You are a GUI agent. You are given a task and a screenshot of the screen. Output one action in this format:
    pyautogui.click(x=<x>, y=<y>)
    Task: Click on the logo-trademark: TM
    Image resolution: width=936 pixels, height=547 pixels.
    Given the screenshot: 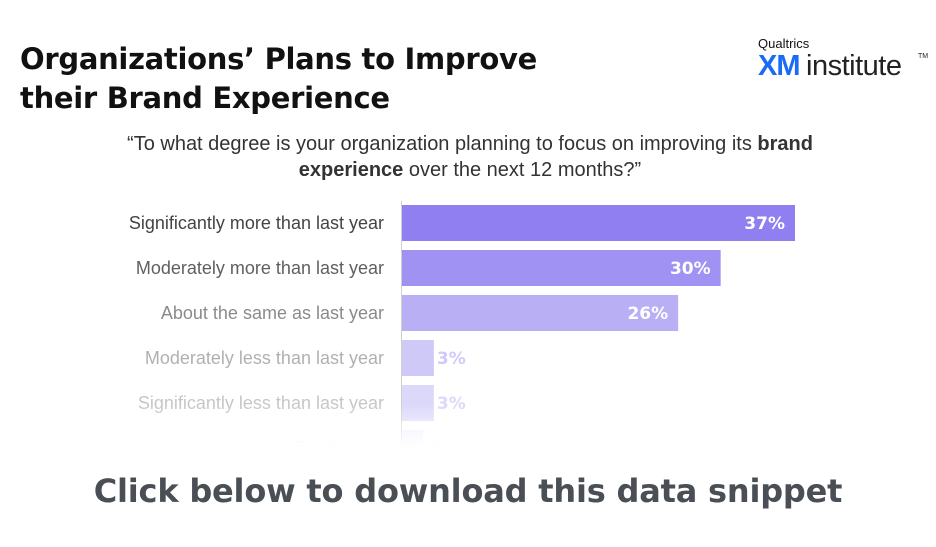 What is the action you would take?
    pyautogui.click(x=923, y=56)
    